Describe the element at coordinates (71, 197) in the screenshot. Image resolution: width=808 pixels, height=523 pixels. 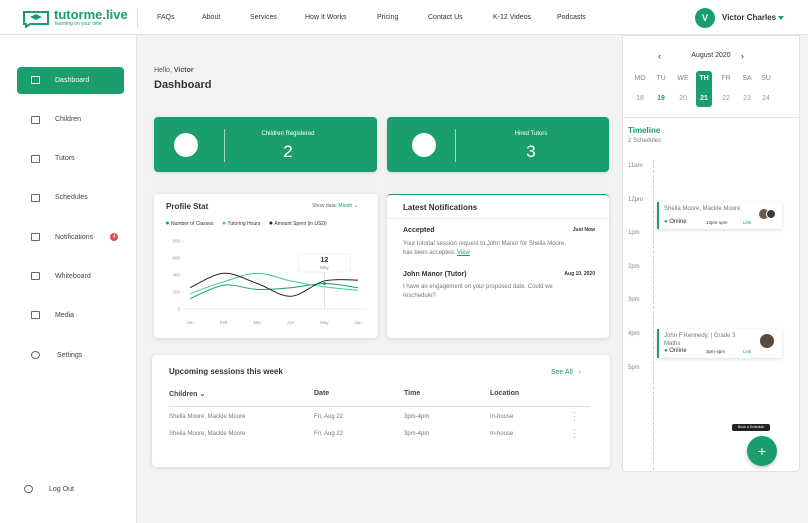
I see `sidebar-item: Schedules` at that location.